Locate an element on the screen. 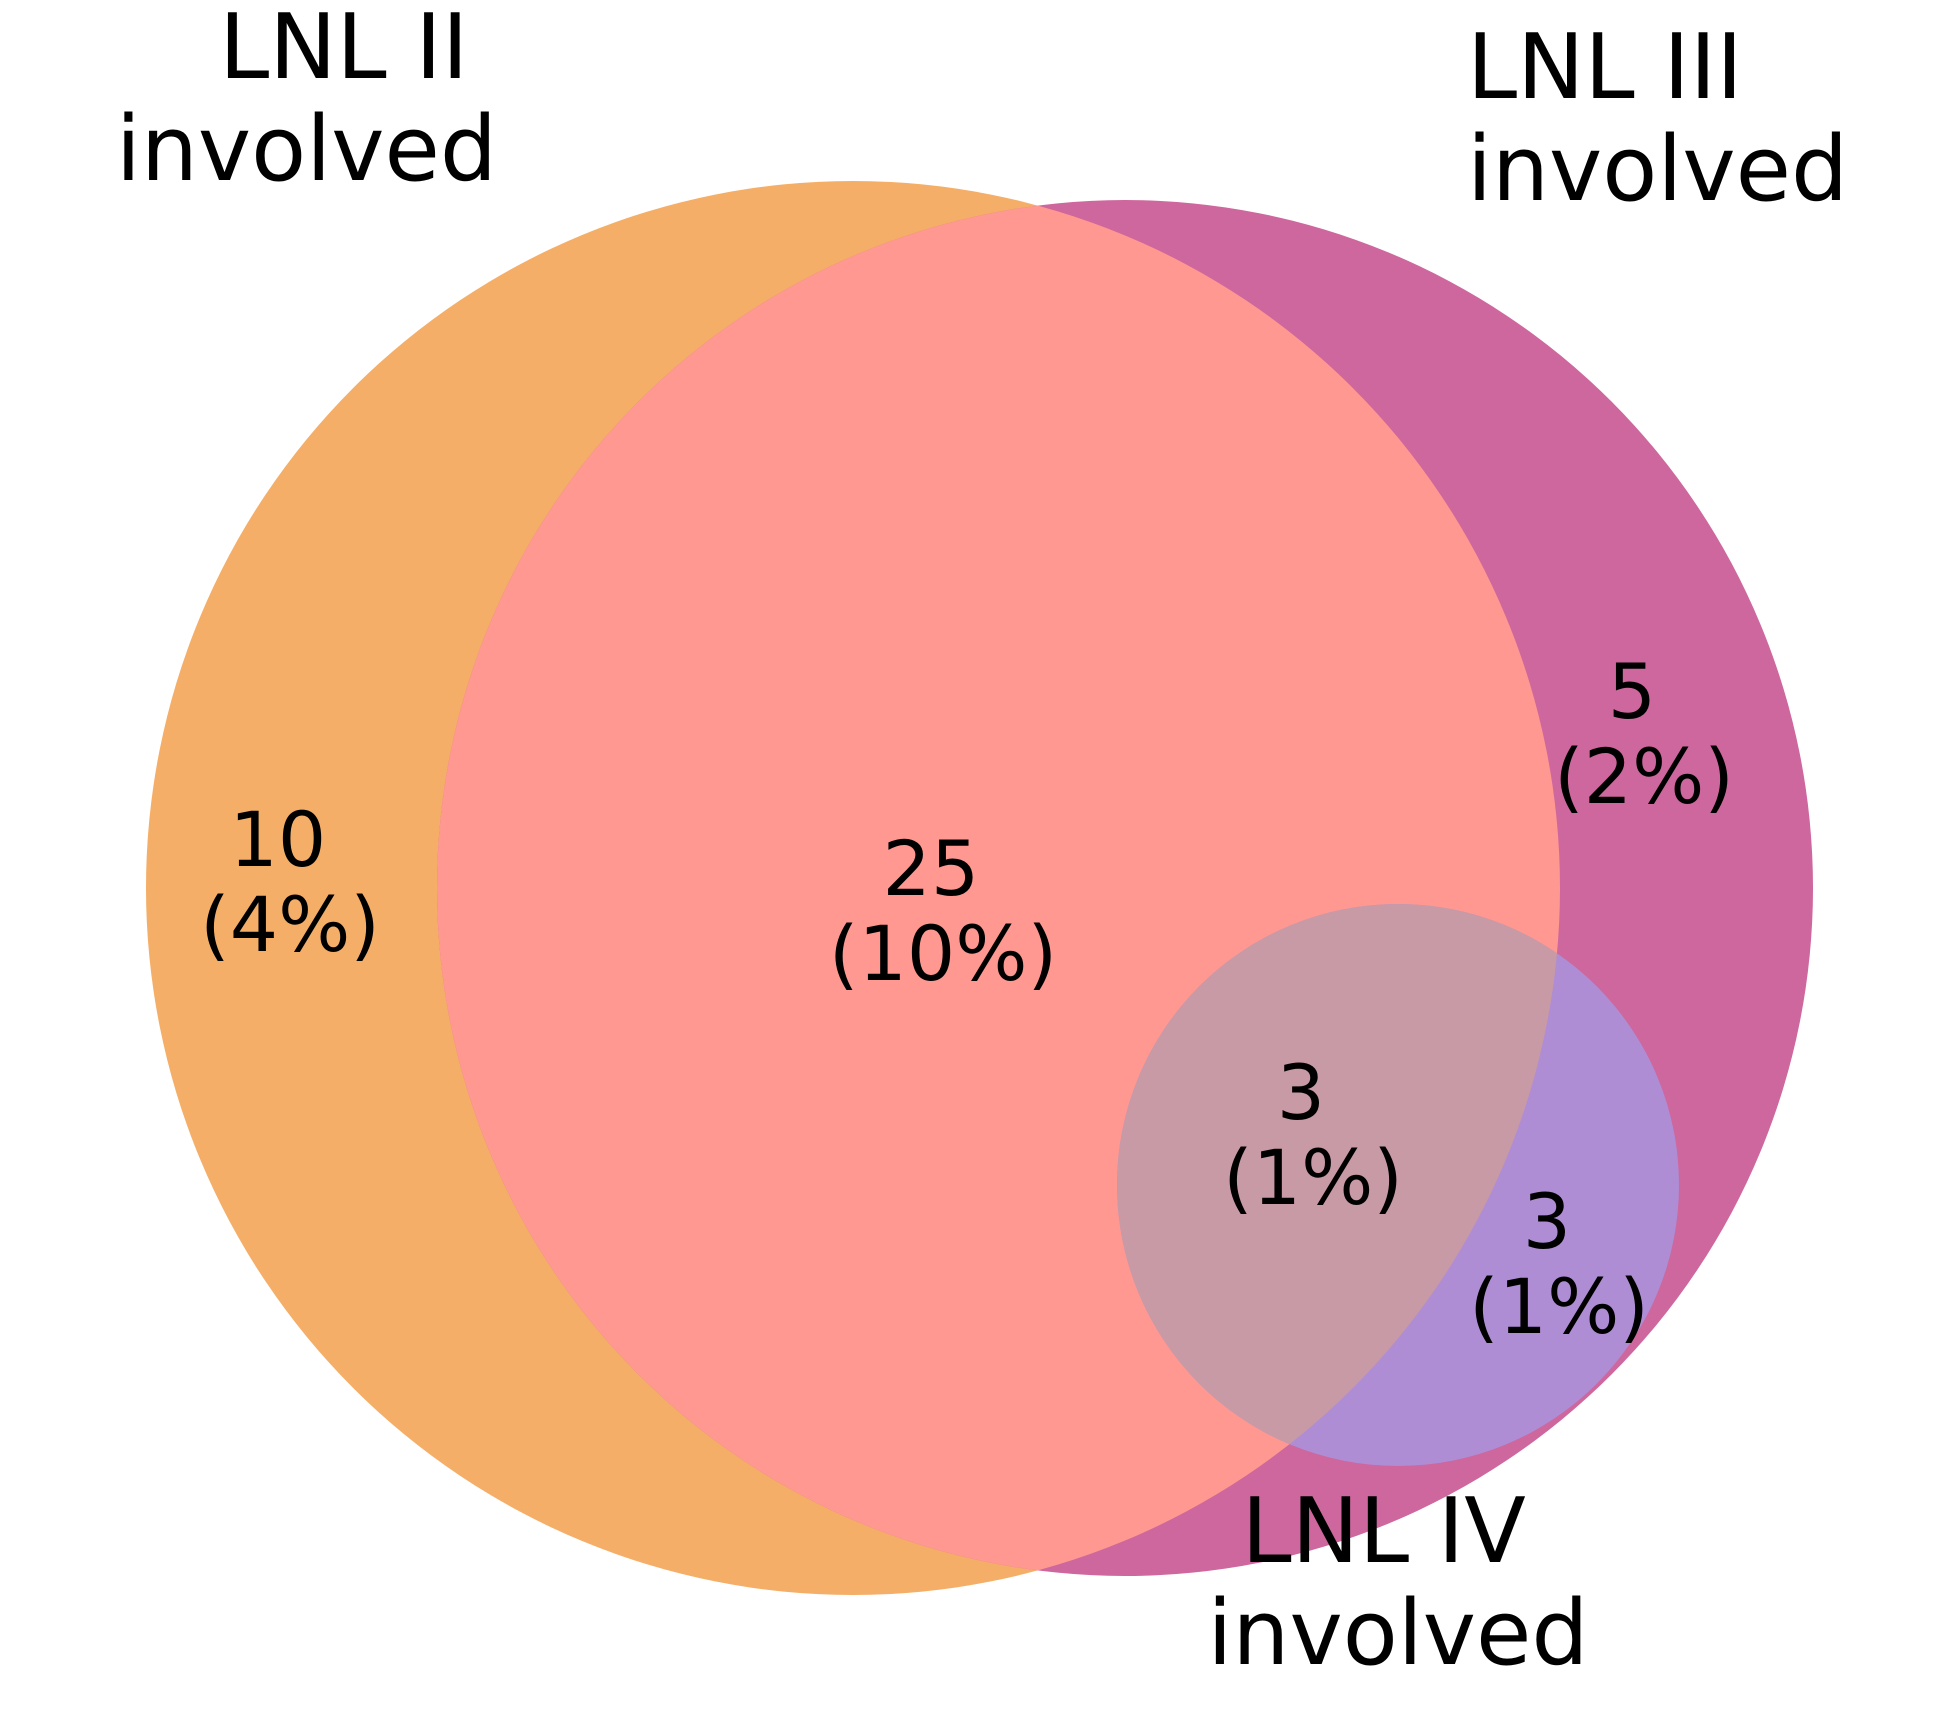  lnl4-set-label: LNL IV involved is located at coordinates (1397, 1582).